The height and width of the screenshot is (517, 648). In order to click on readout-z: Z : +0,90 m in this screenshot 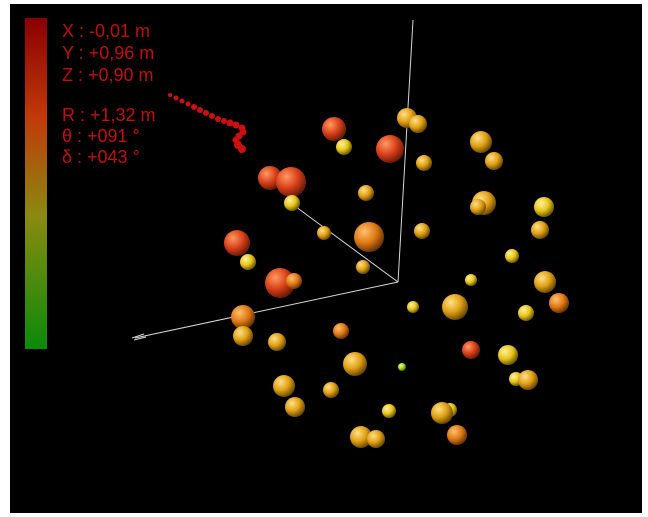, I will do `click(108, 75)`.